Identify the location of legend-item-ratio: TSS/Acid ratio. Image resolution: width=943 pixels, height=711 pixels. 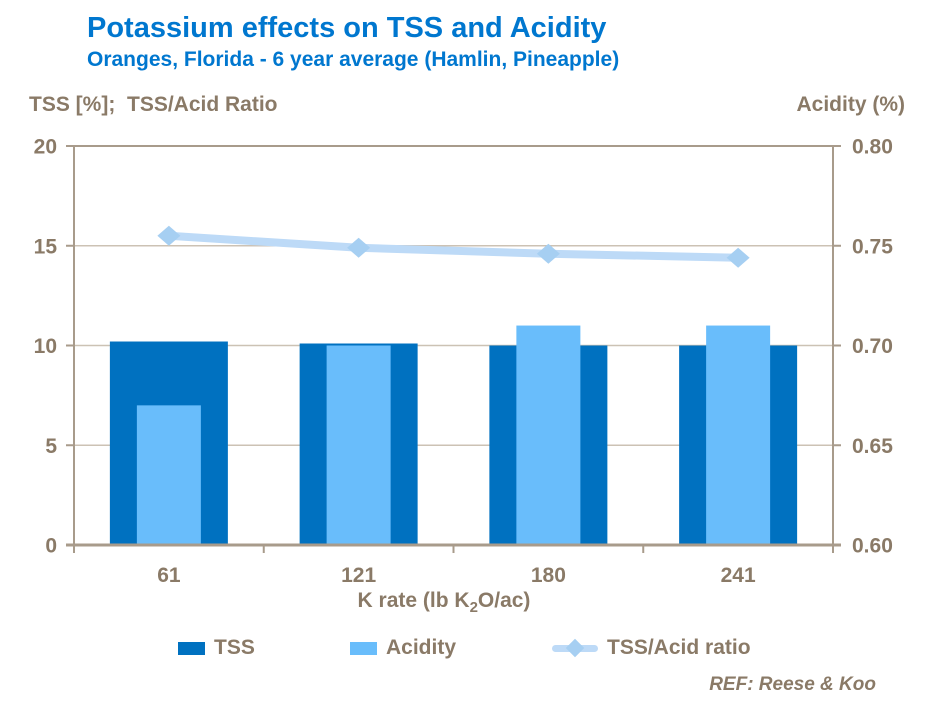
(651, 648).